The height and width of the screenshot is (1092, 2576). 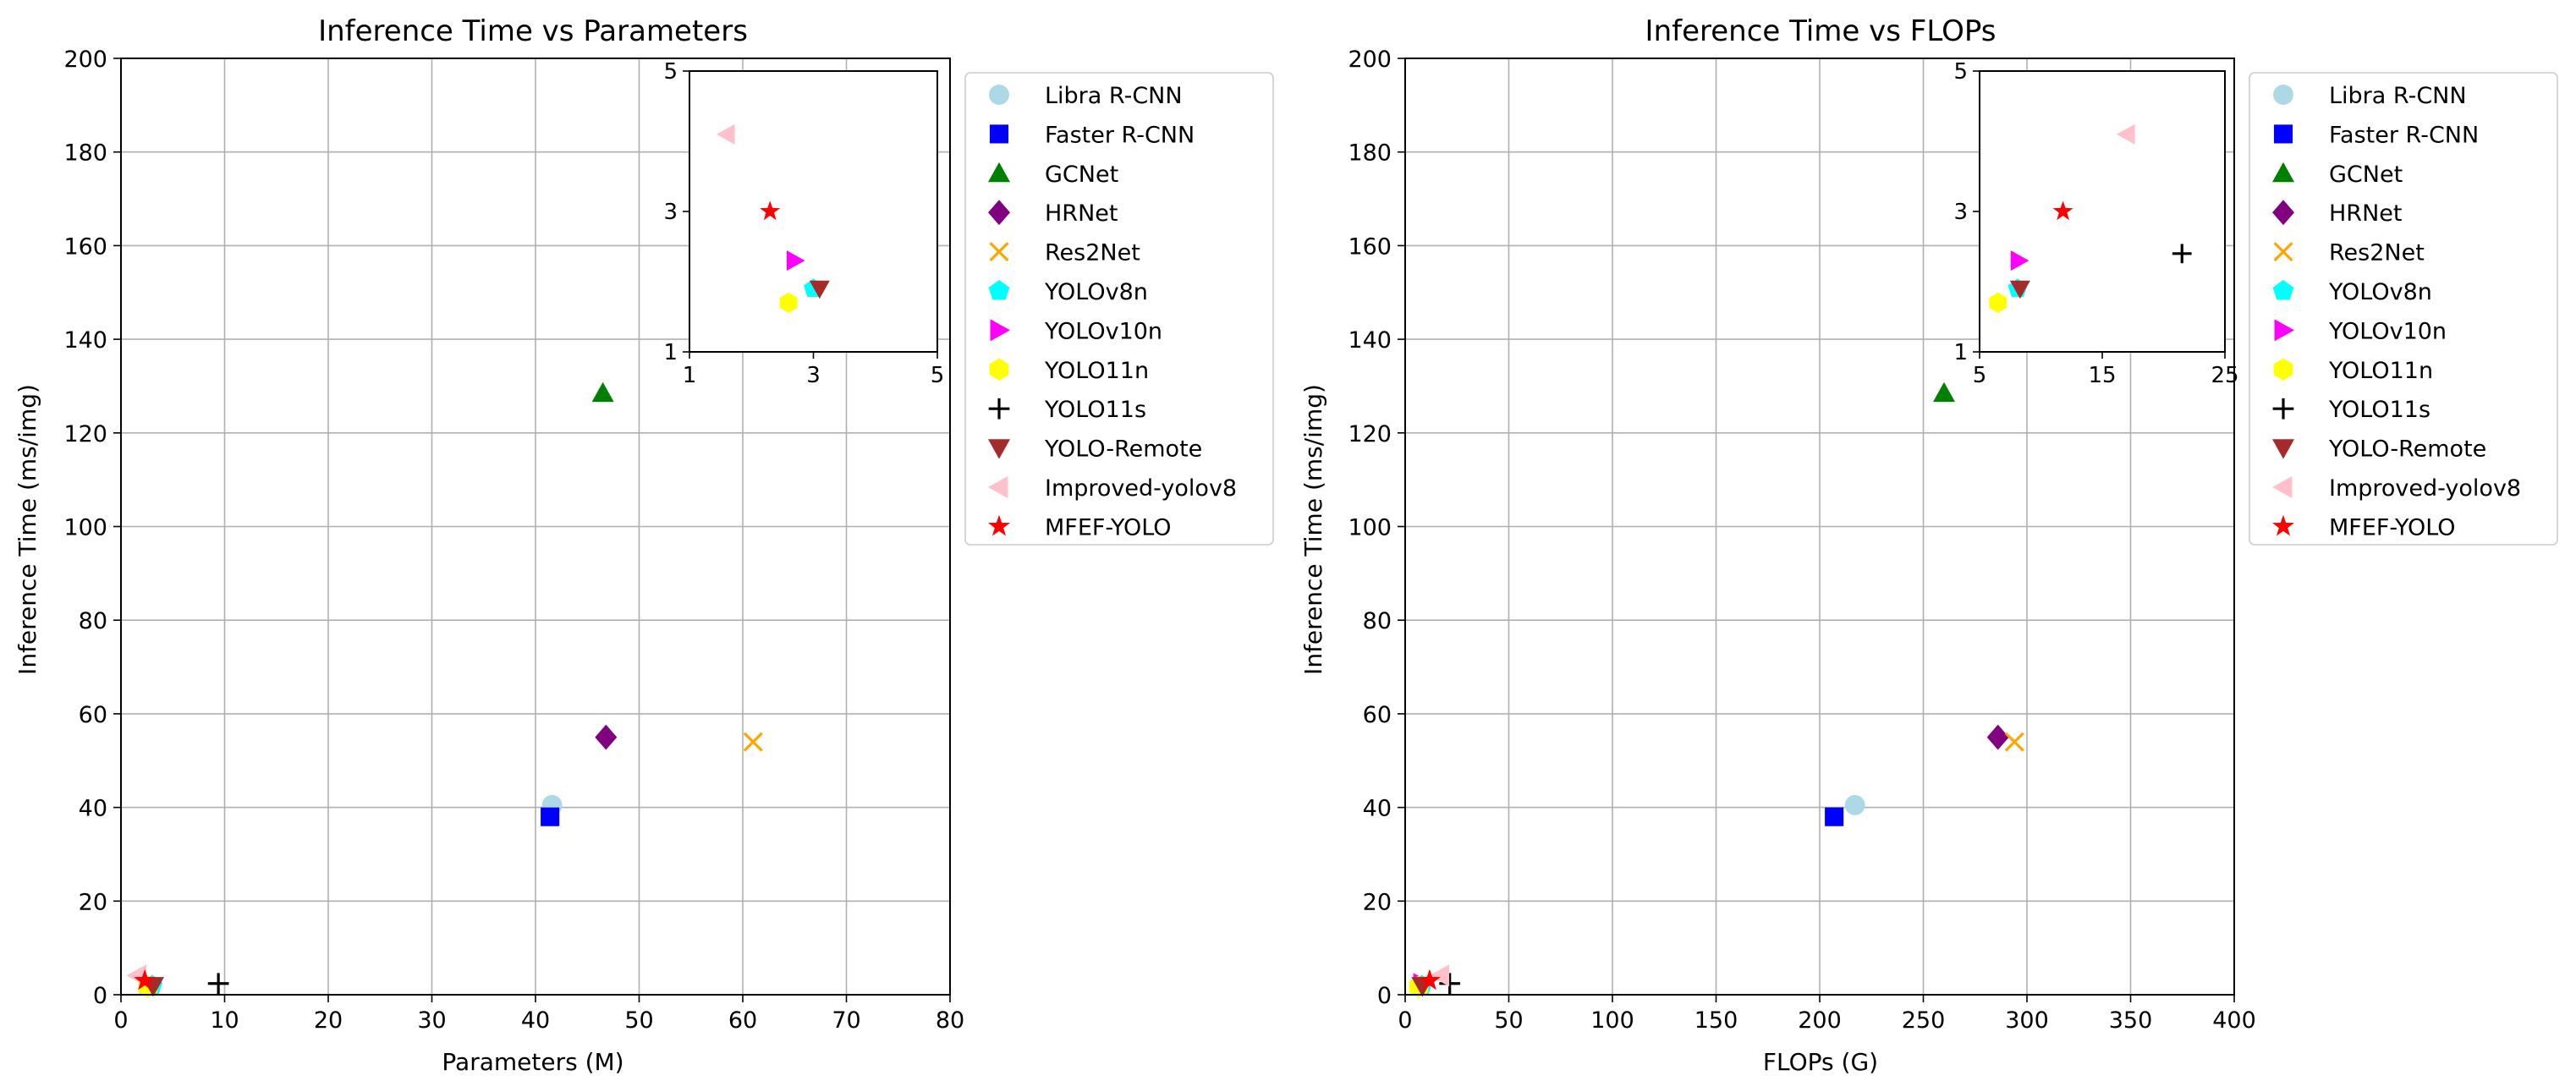 What do you see at coordinates (742, 1020) in the screenshot?
I see `x-tick-label: 60` at bounding box center [742, 1020].